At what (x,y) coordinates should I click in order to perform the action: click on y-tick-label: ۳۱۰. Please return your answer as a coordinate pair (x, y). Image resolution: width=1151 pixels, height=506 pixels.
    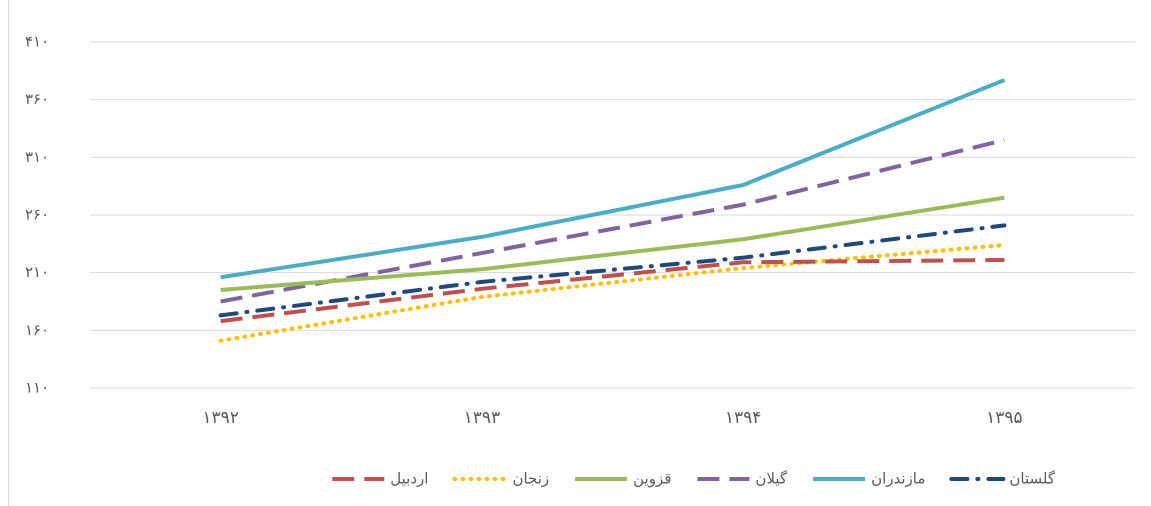
    Looking at the image, I should click on (37, 157).